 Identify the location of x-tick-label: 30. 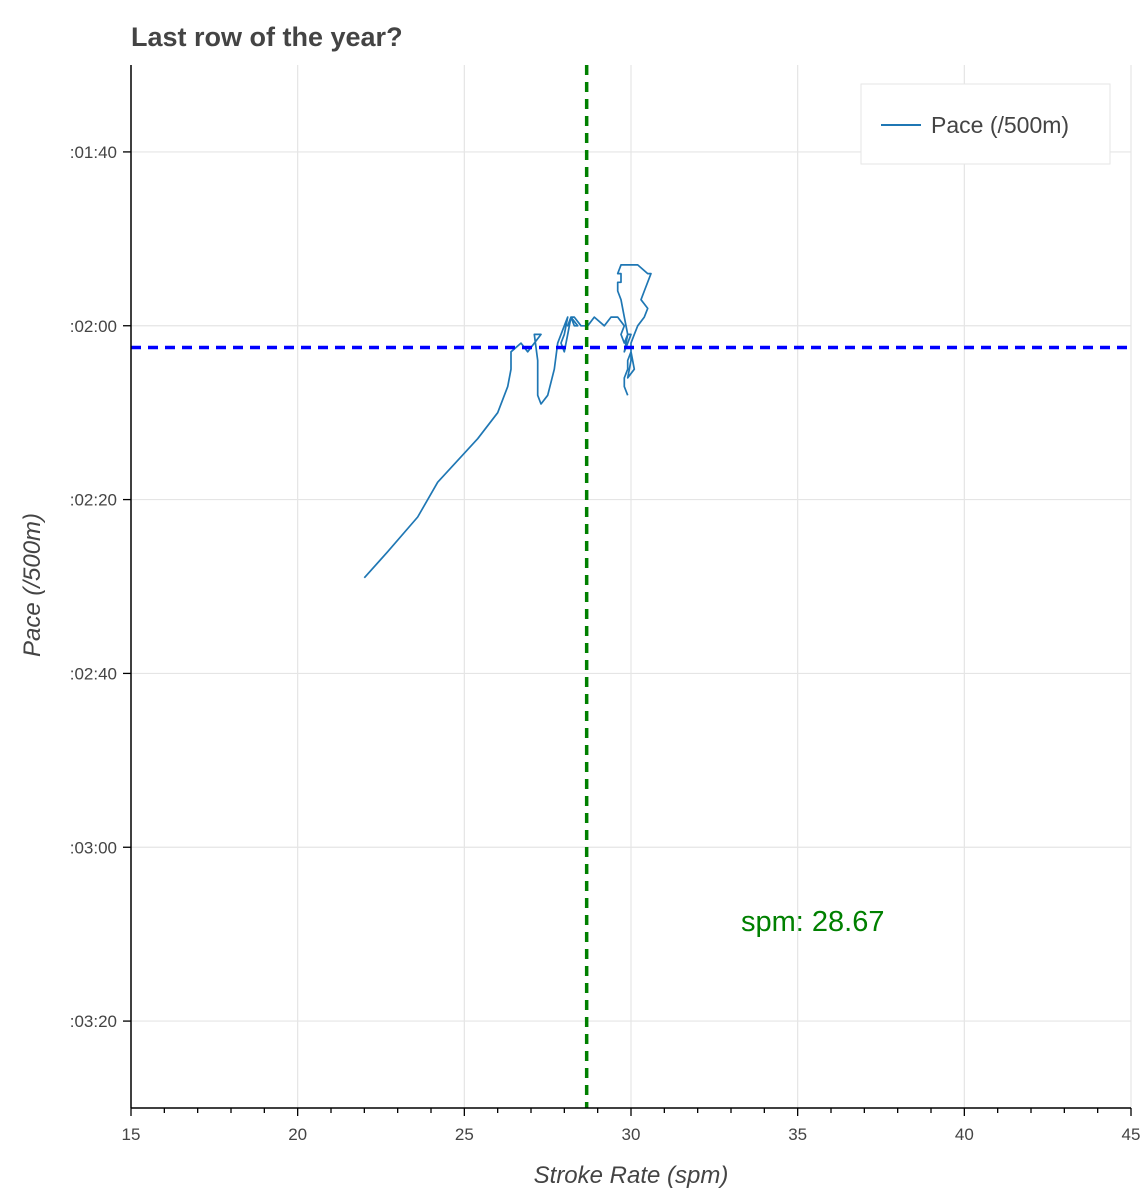
(631, 1134).